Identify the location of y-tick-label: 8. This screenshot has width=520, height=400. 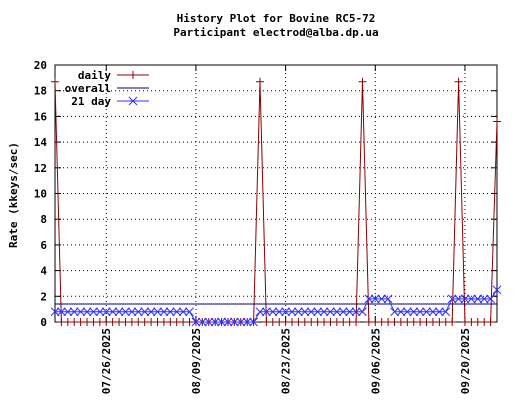
(43, 219).